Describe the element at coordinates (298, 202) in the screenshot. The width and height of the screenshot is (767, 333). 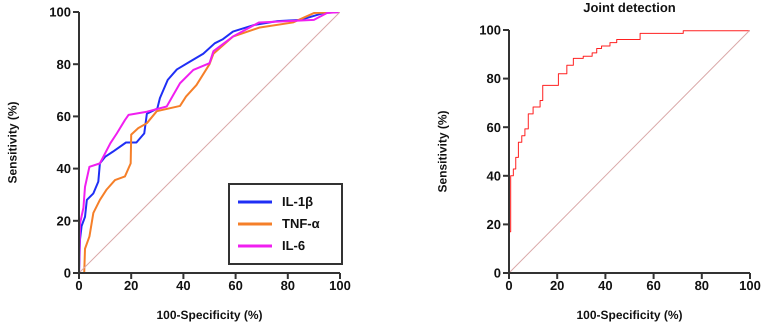
I see `legend-label: IL-1β` at that location.